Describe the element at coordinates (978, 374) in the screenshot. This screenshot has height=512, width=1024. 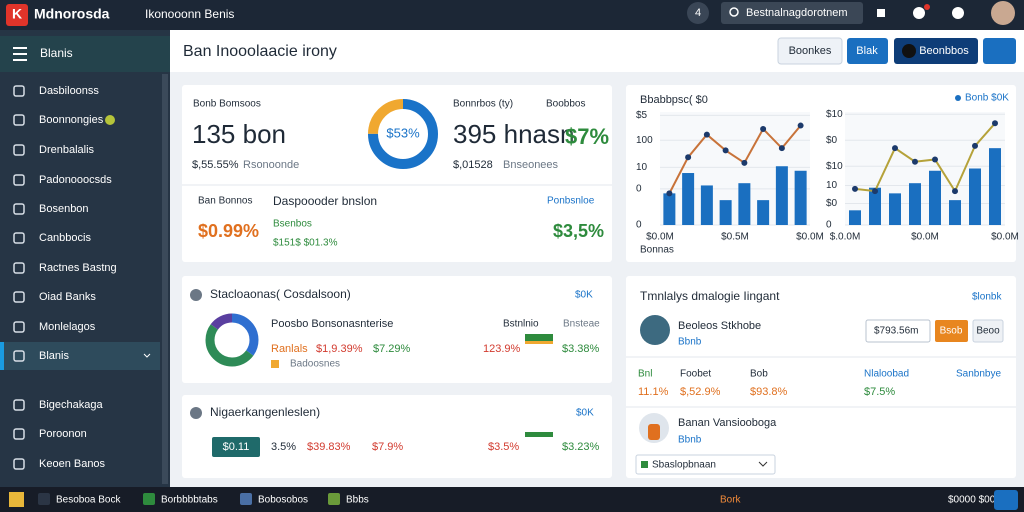
I see `column-label: Sanbnbye` at that location.